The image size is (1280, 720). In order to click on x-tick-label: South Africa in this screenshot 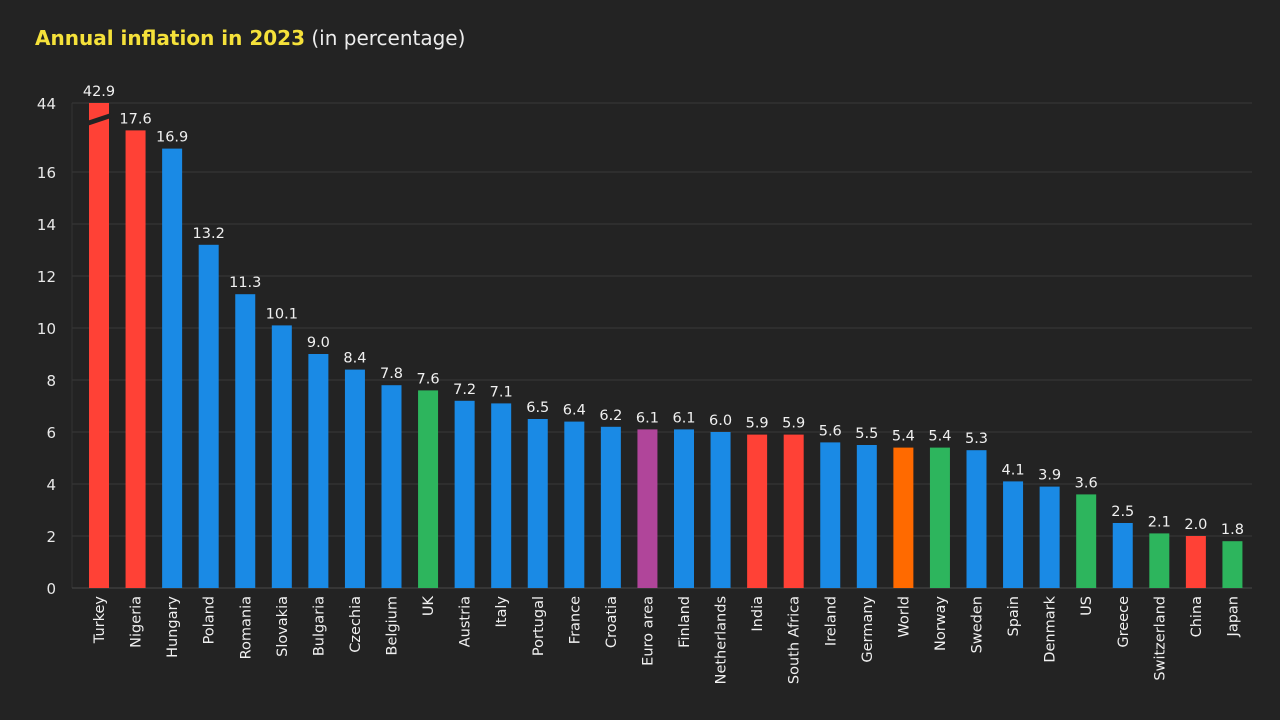, I will do `click(795, 640)`.